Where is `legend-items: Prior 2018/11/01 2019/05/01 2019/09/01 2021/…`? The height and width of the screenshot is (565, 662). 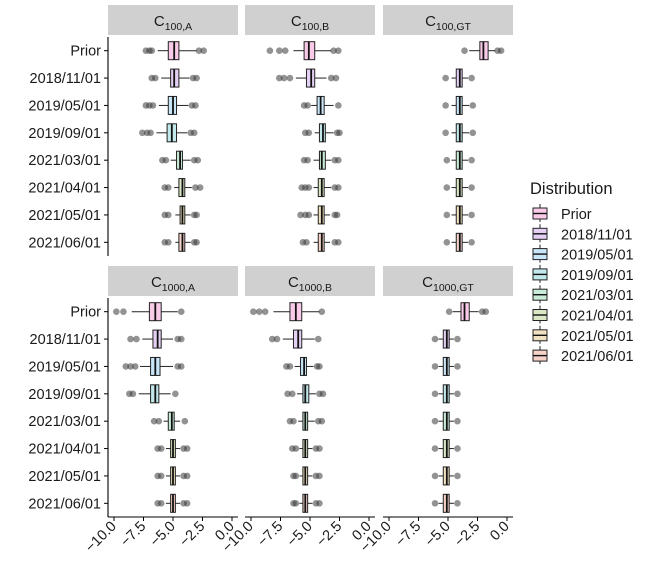
legend-items: Prior 2018/11/01 2019/05/01 2019/09/01 2021/… is located at coordinates (583, 284).